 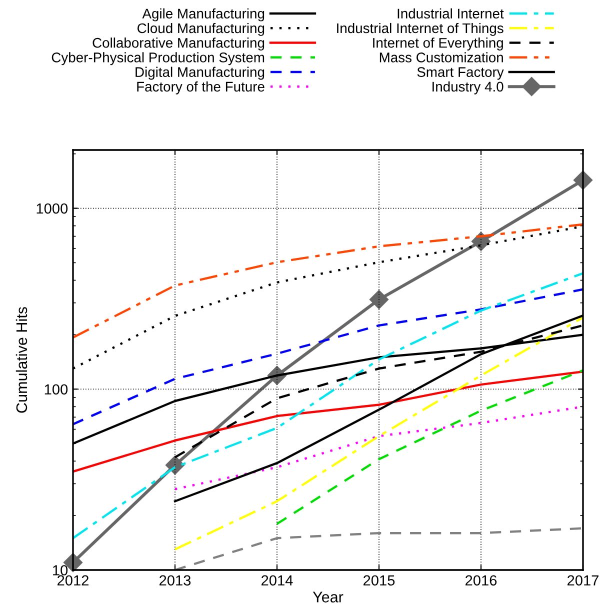 What do you see at coordinates (441, 57) in the screenshot?
I see `legend-label: Mass Customization` at bounding box center [441, 57].